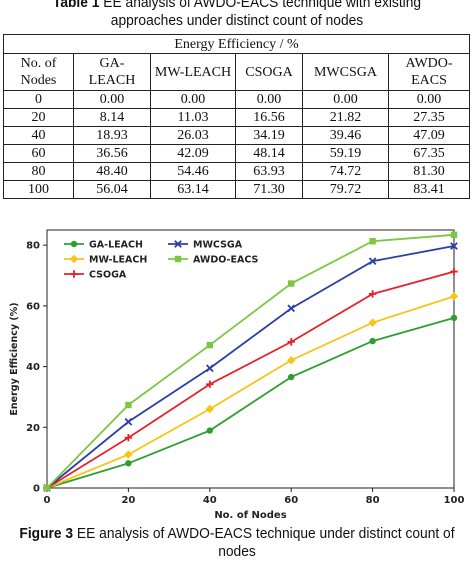 The height and width of the screenshot is (561, 474). Describe the element at coordinates (112, 72) in the screenshot. I see `table-column-header: GA-LEACH` at that location.